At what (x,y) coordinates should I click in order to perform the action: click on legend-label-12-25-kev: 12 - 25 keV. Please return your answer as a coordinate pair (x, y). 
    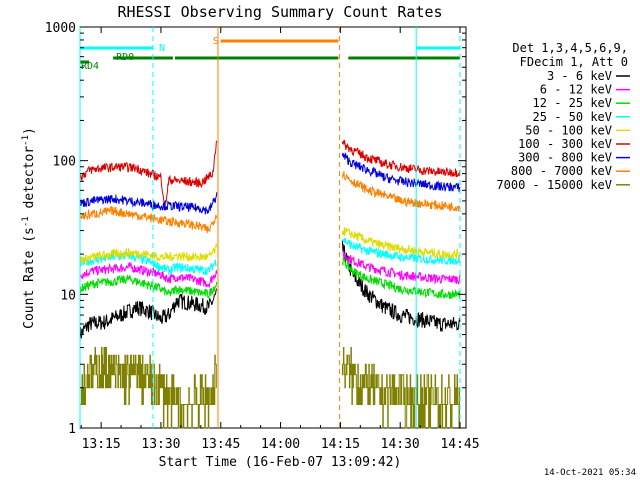
    Looking at the image, I should click on (572, 103).